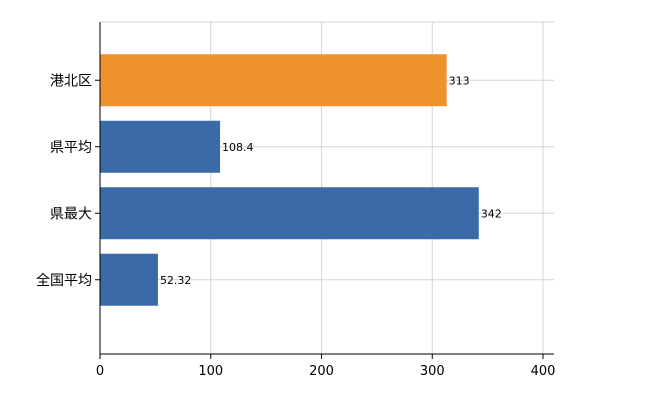 The image size is (650, 400). I want to click on x-tick-label: 200, so click(321, 371).